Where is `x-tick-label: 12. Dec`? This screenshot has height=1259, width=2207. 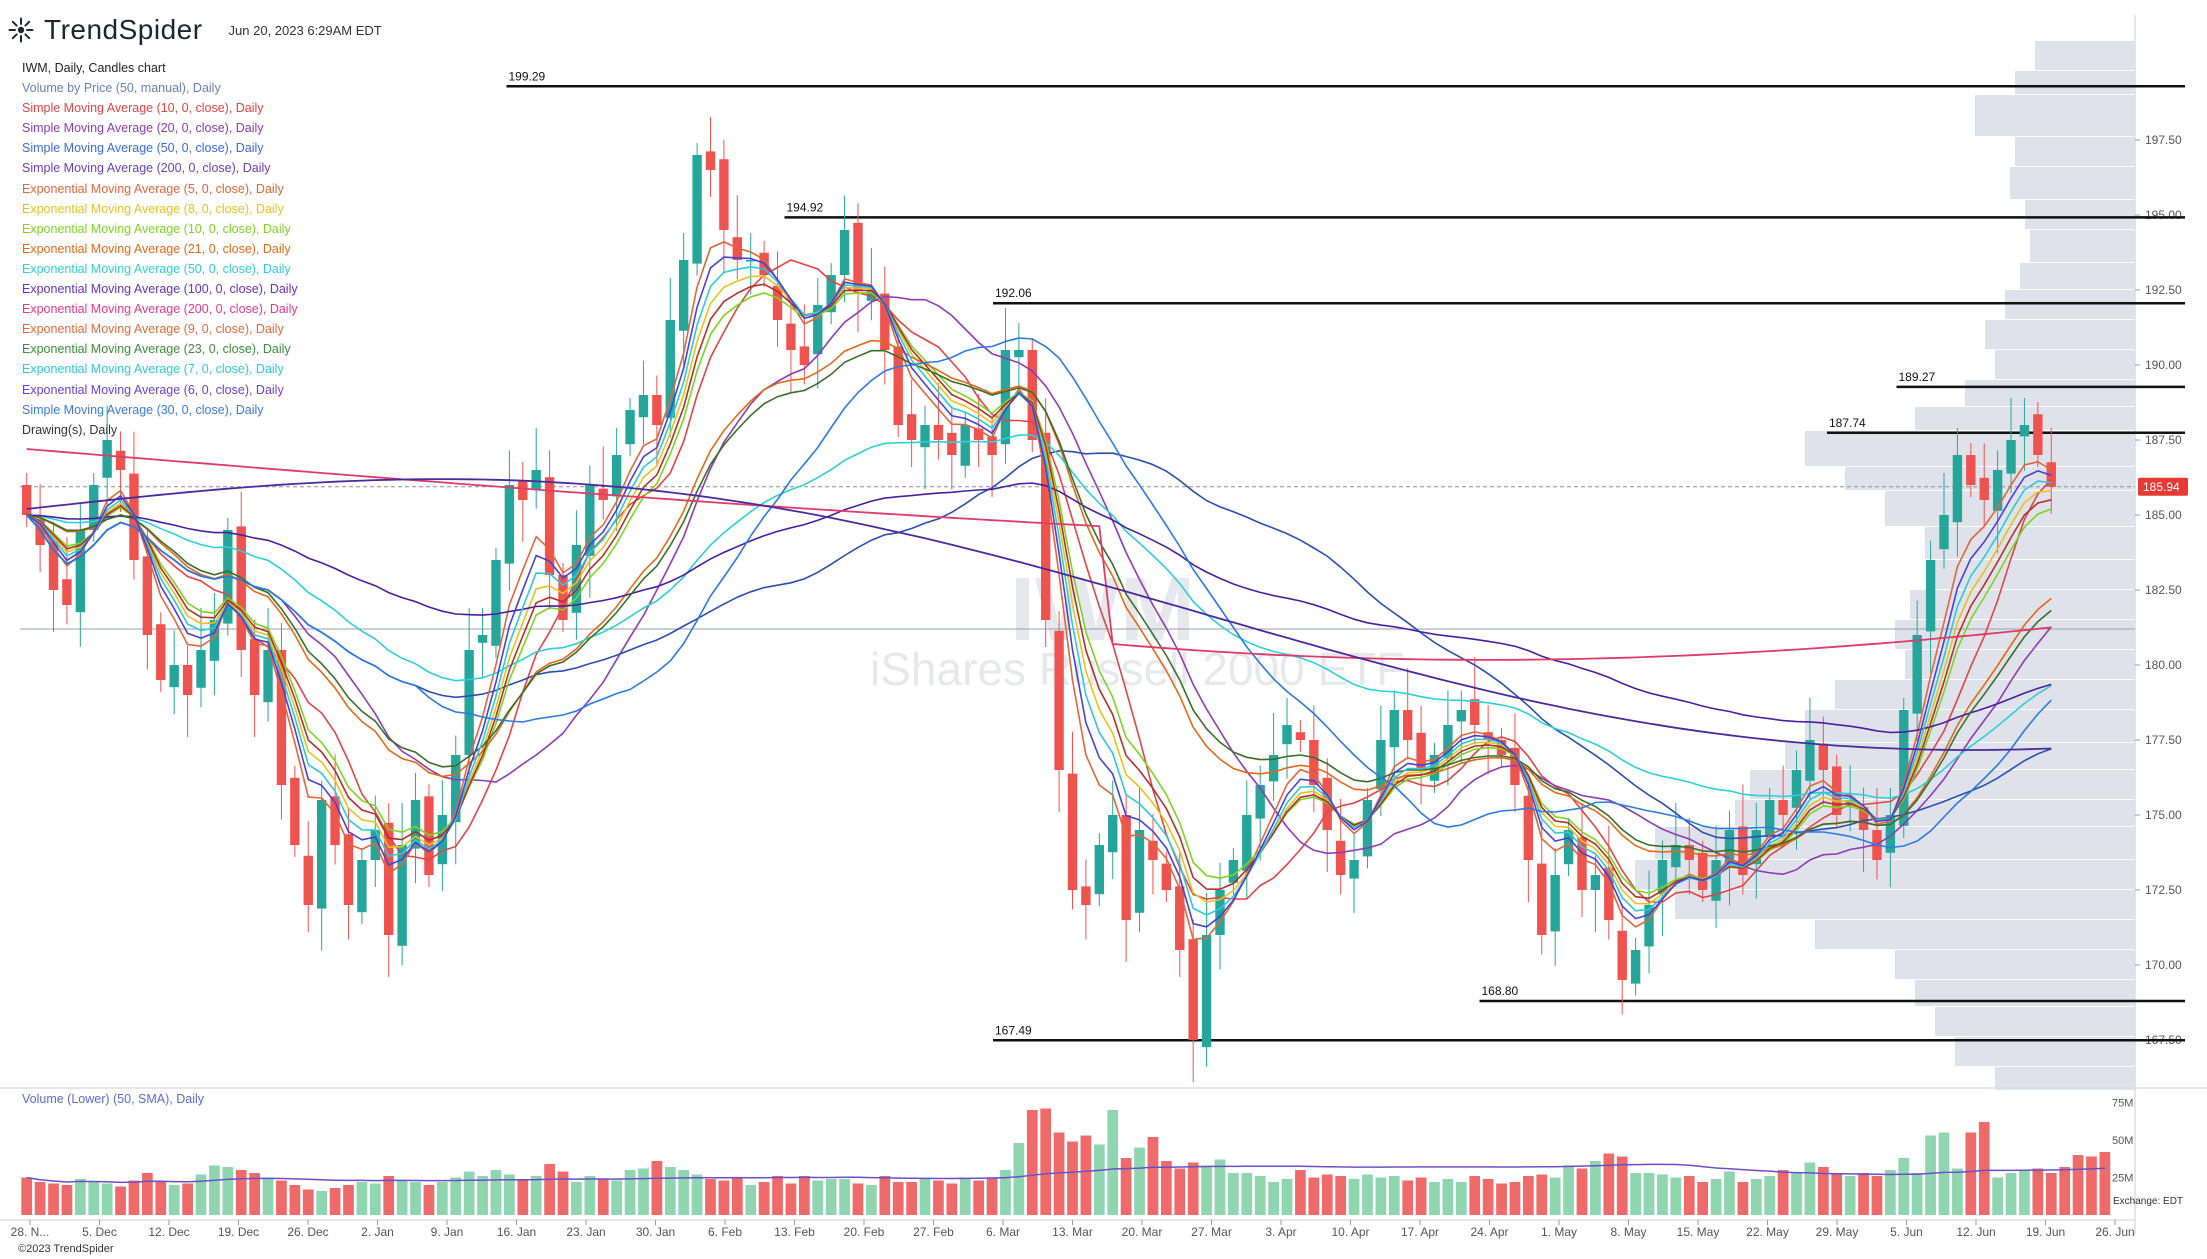
x-tick-label: 12. Dec is located at coordinates (168, 1232).